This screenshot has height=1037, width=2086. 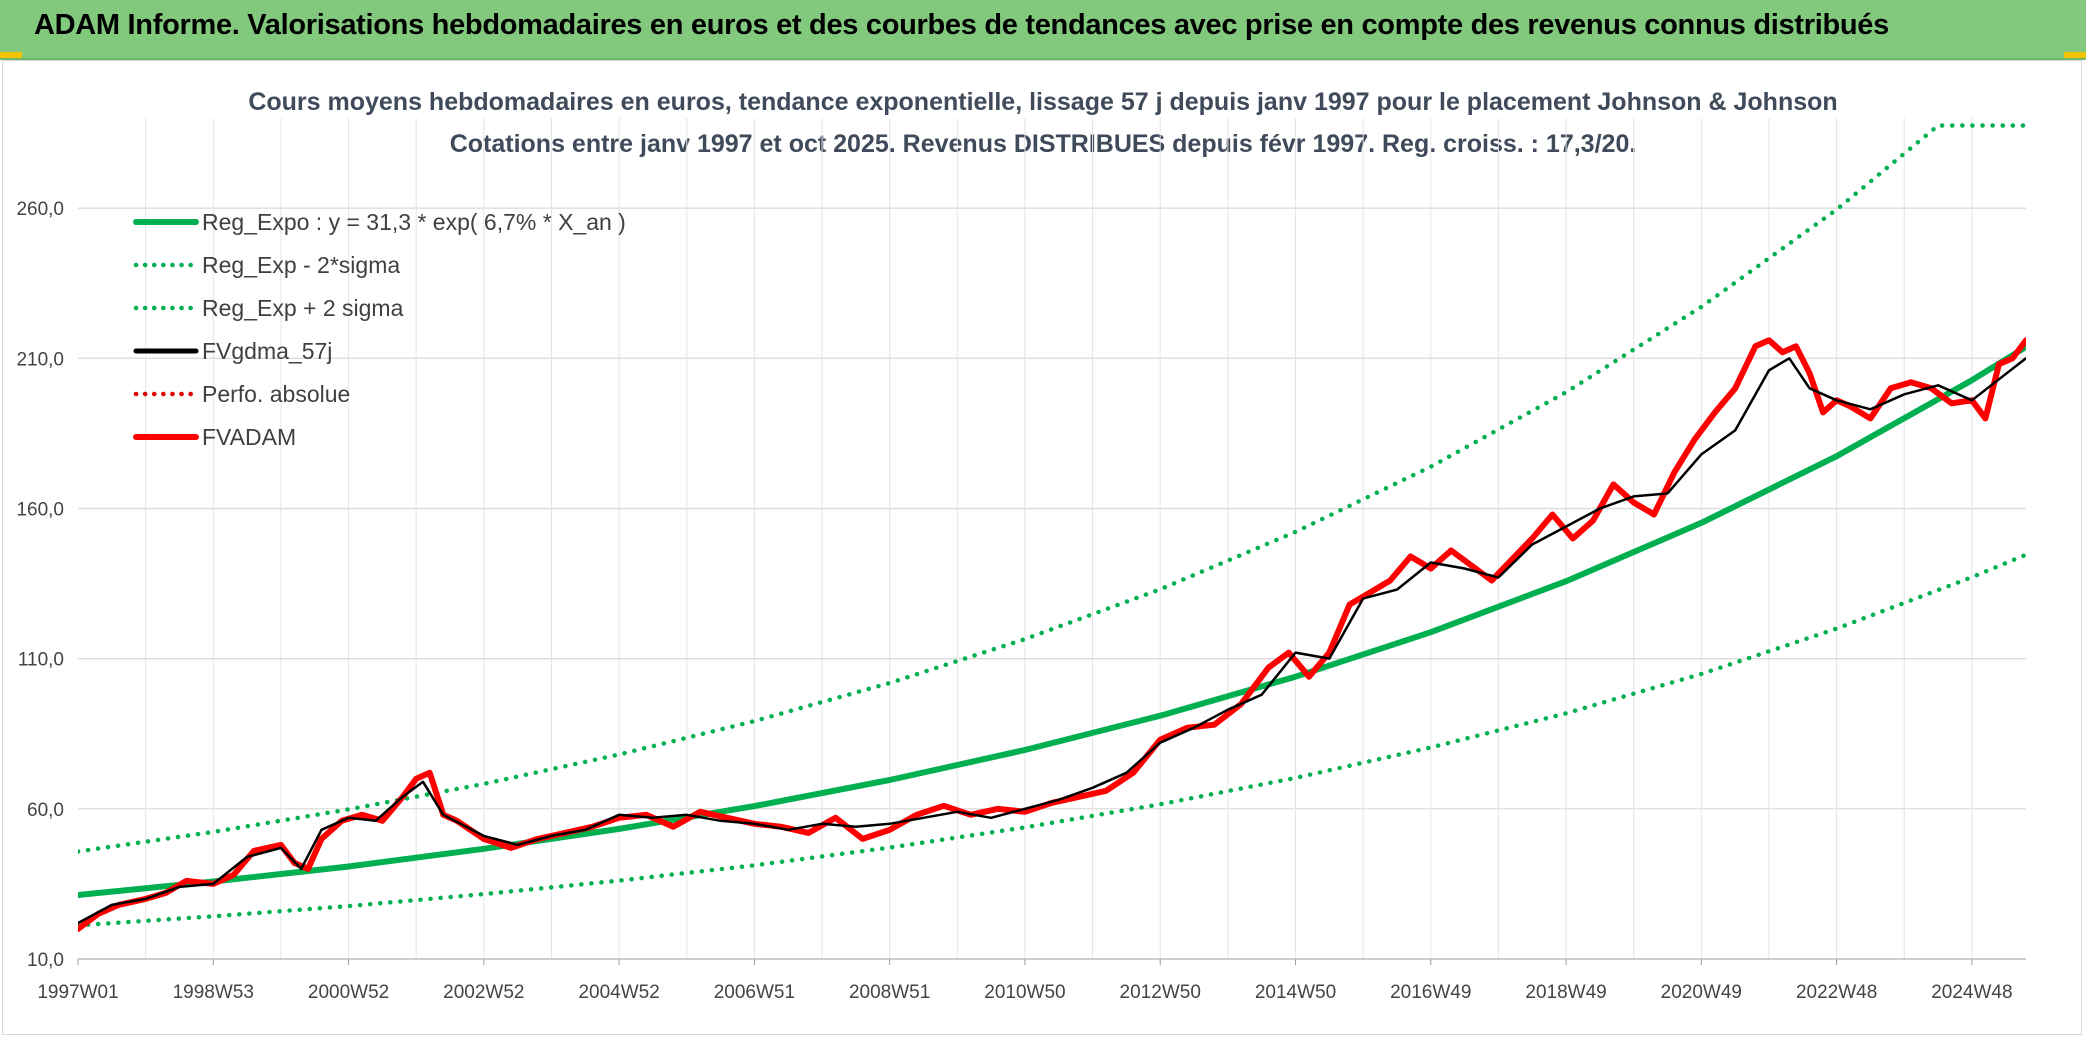 What do you see at coordinates (1971, 992) in the screenshot?
I see `x-tick-label: 2024W48` at bounding box center [1971, 992].